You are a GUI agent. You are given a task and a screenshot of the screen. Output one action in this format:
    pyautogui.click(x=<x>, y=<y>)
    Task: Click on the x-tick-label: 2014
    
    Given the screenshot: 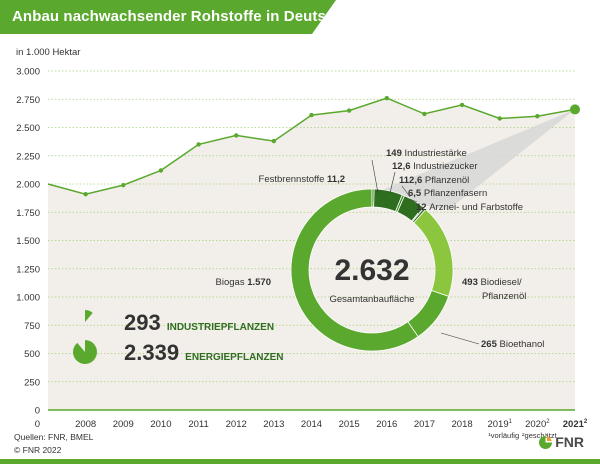 What is the action you would take?
    pyautogui.click(x=311, y=424)
    